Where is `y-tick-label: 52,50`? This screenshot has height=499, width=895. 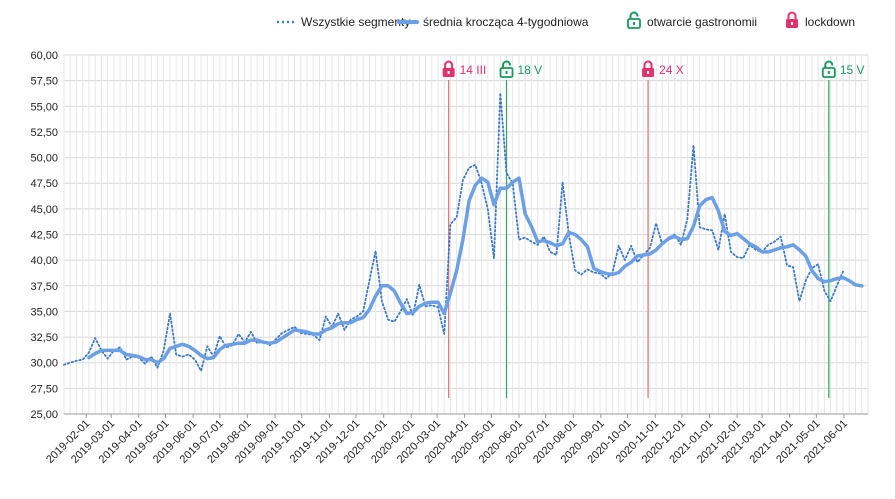 y-tick-label: 52,50 is located at coordinates (44, 133).